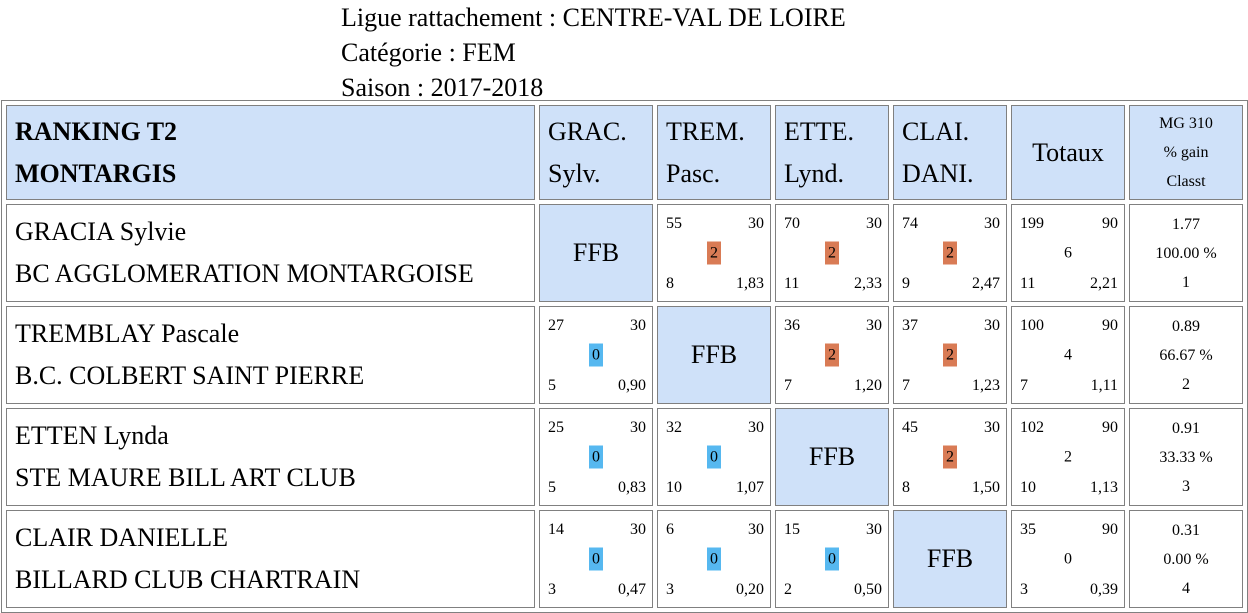 The width and height of the screenshot is (1248, 613). What do you see at coordinates (632, 487) in the screenshot?
I see `match-average: 0,83` at bounding box center [632, 487].